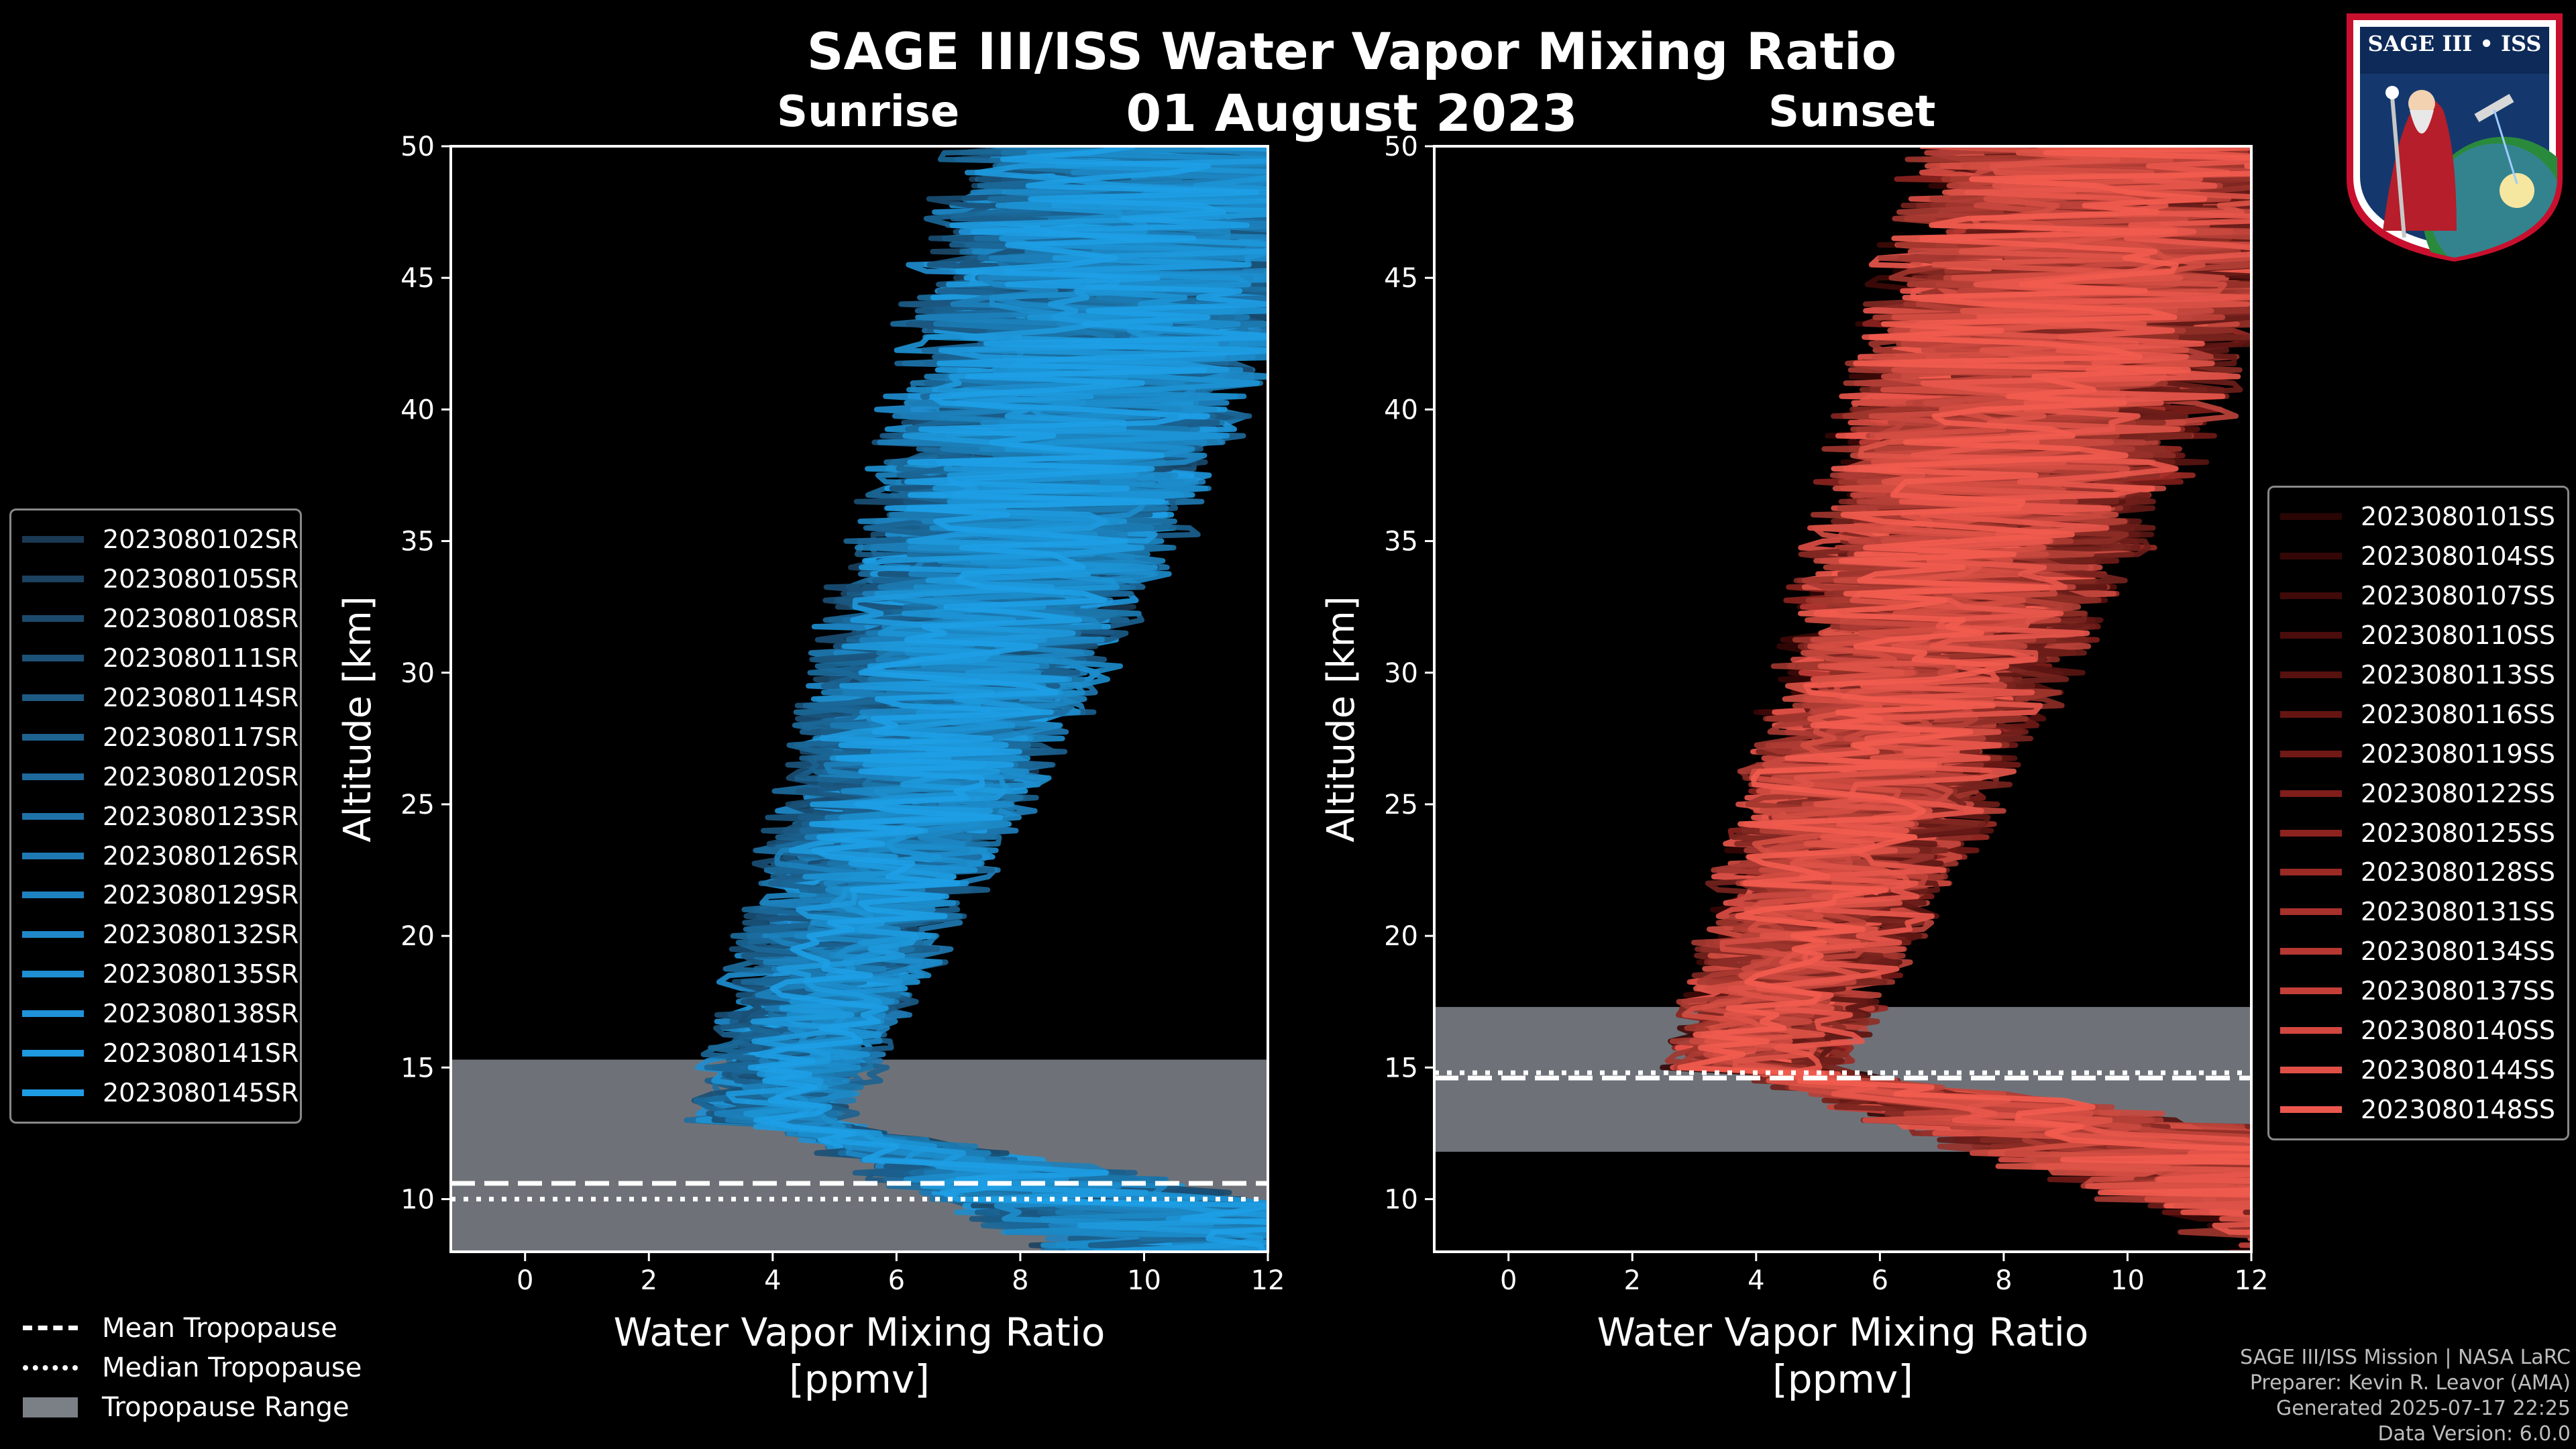 The width and height of the screenshot is (2576, 1449). What do you see at coordinates (2458, 951) in the screenshot?
I see `legend-label: 2023080134SS` at bounding box center [2458, 951].